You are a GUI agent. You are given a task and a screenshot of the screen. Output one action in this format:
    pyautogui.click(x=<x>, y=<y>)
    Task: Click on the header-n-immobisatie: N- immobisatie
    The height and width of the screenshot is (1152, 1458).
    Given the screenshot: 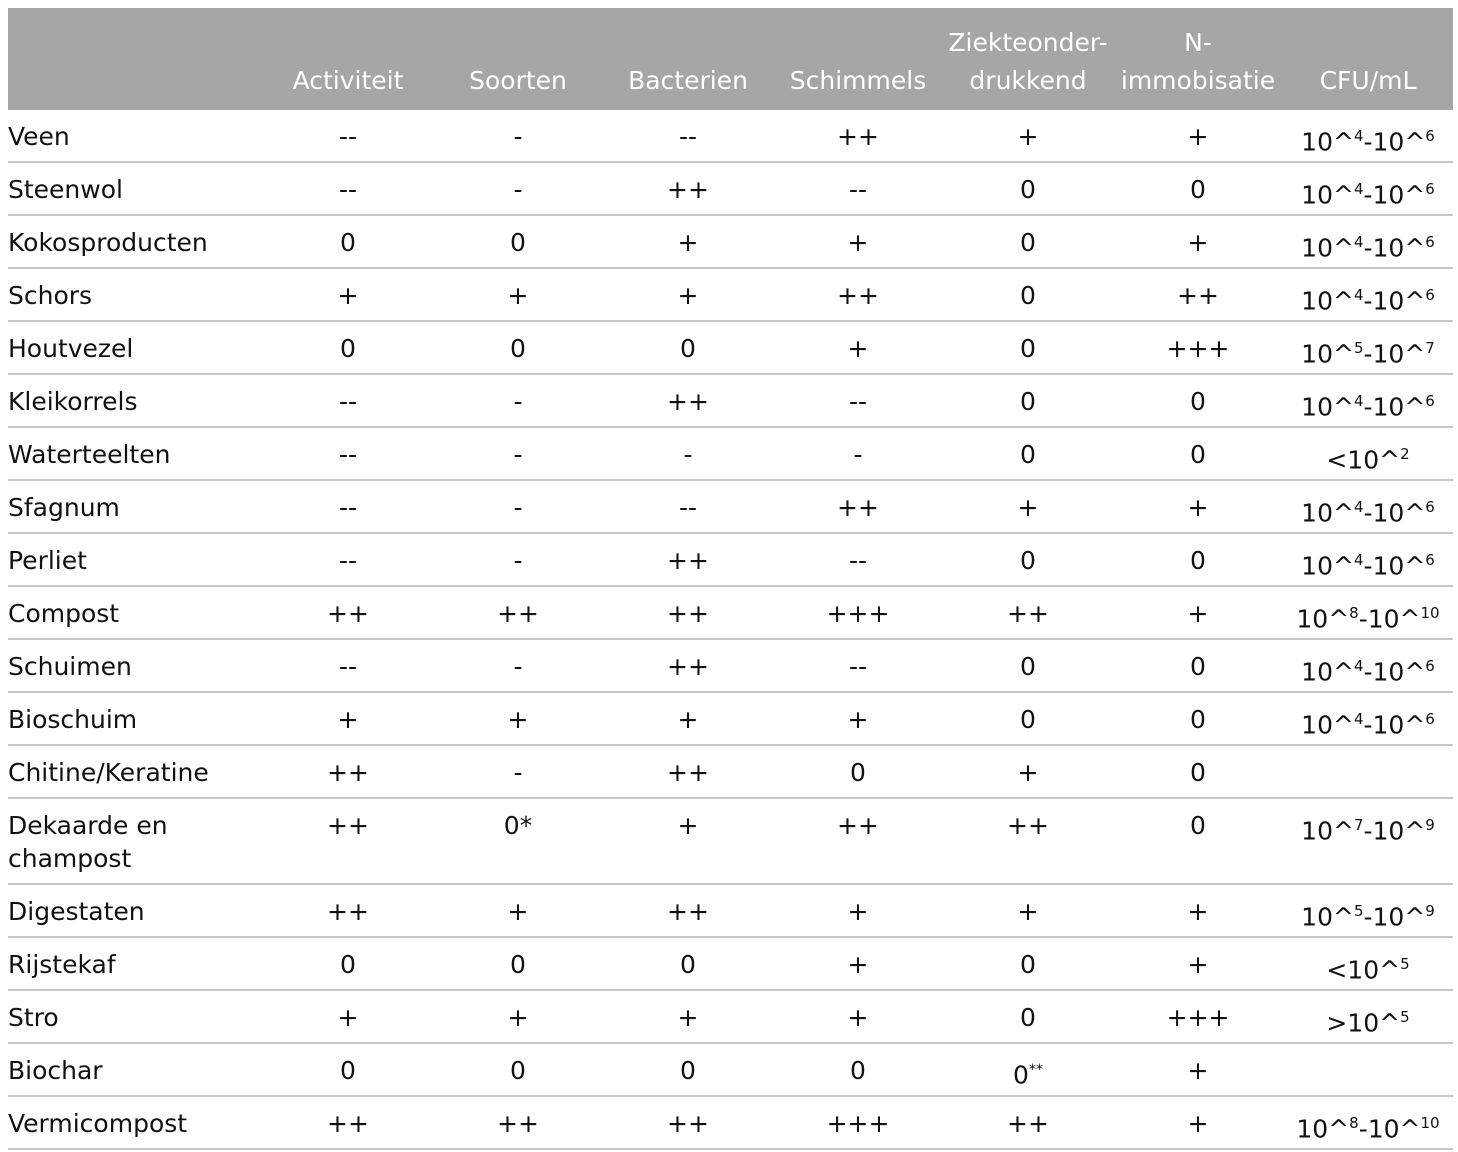 What is the action you would take?
    pyautogui.click(x=1198, y=59)
    